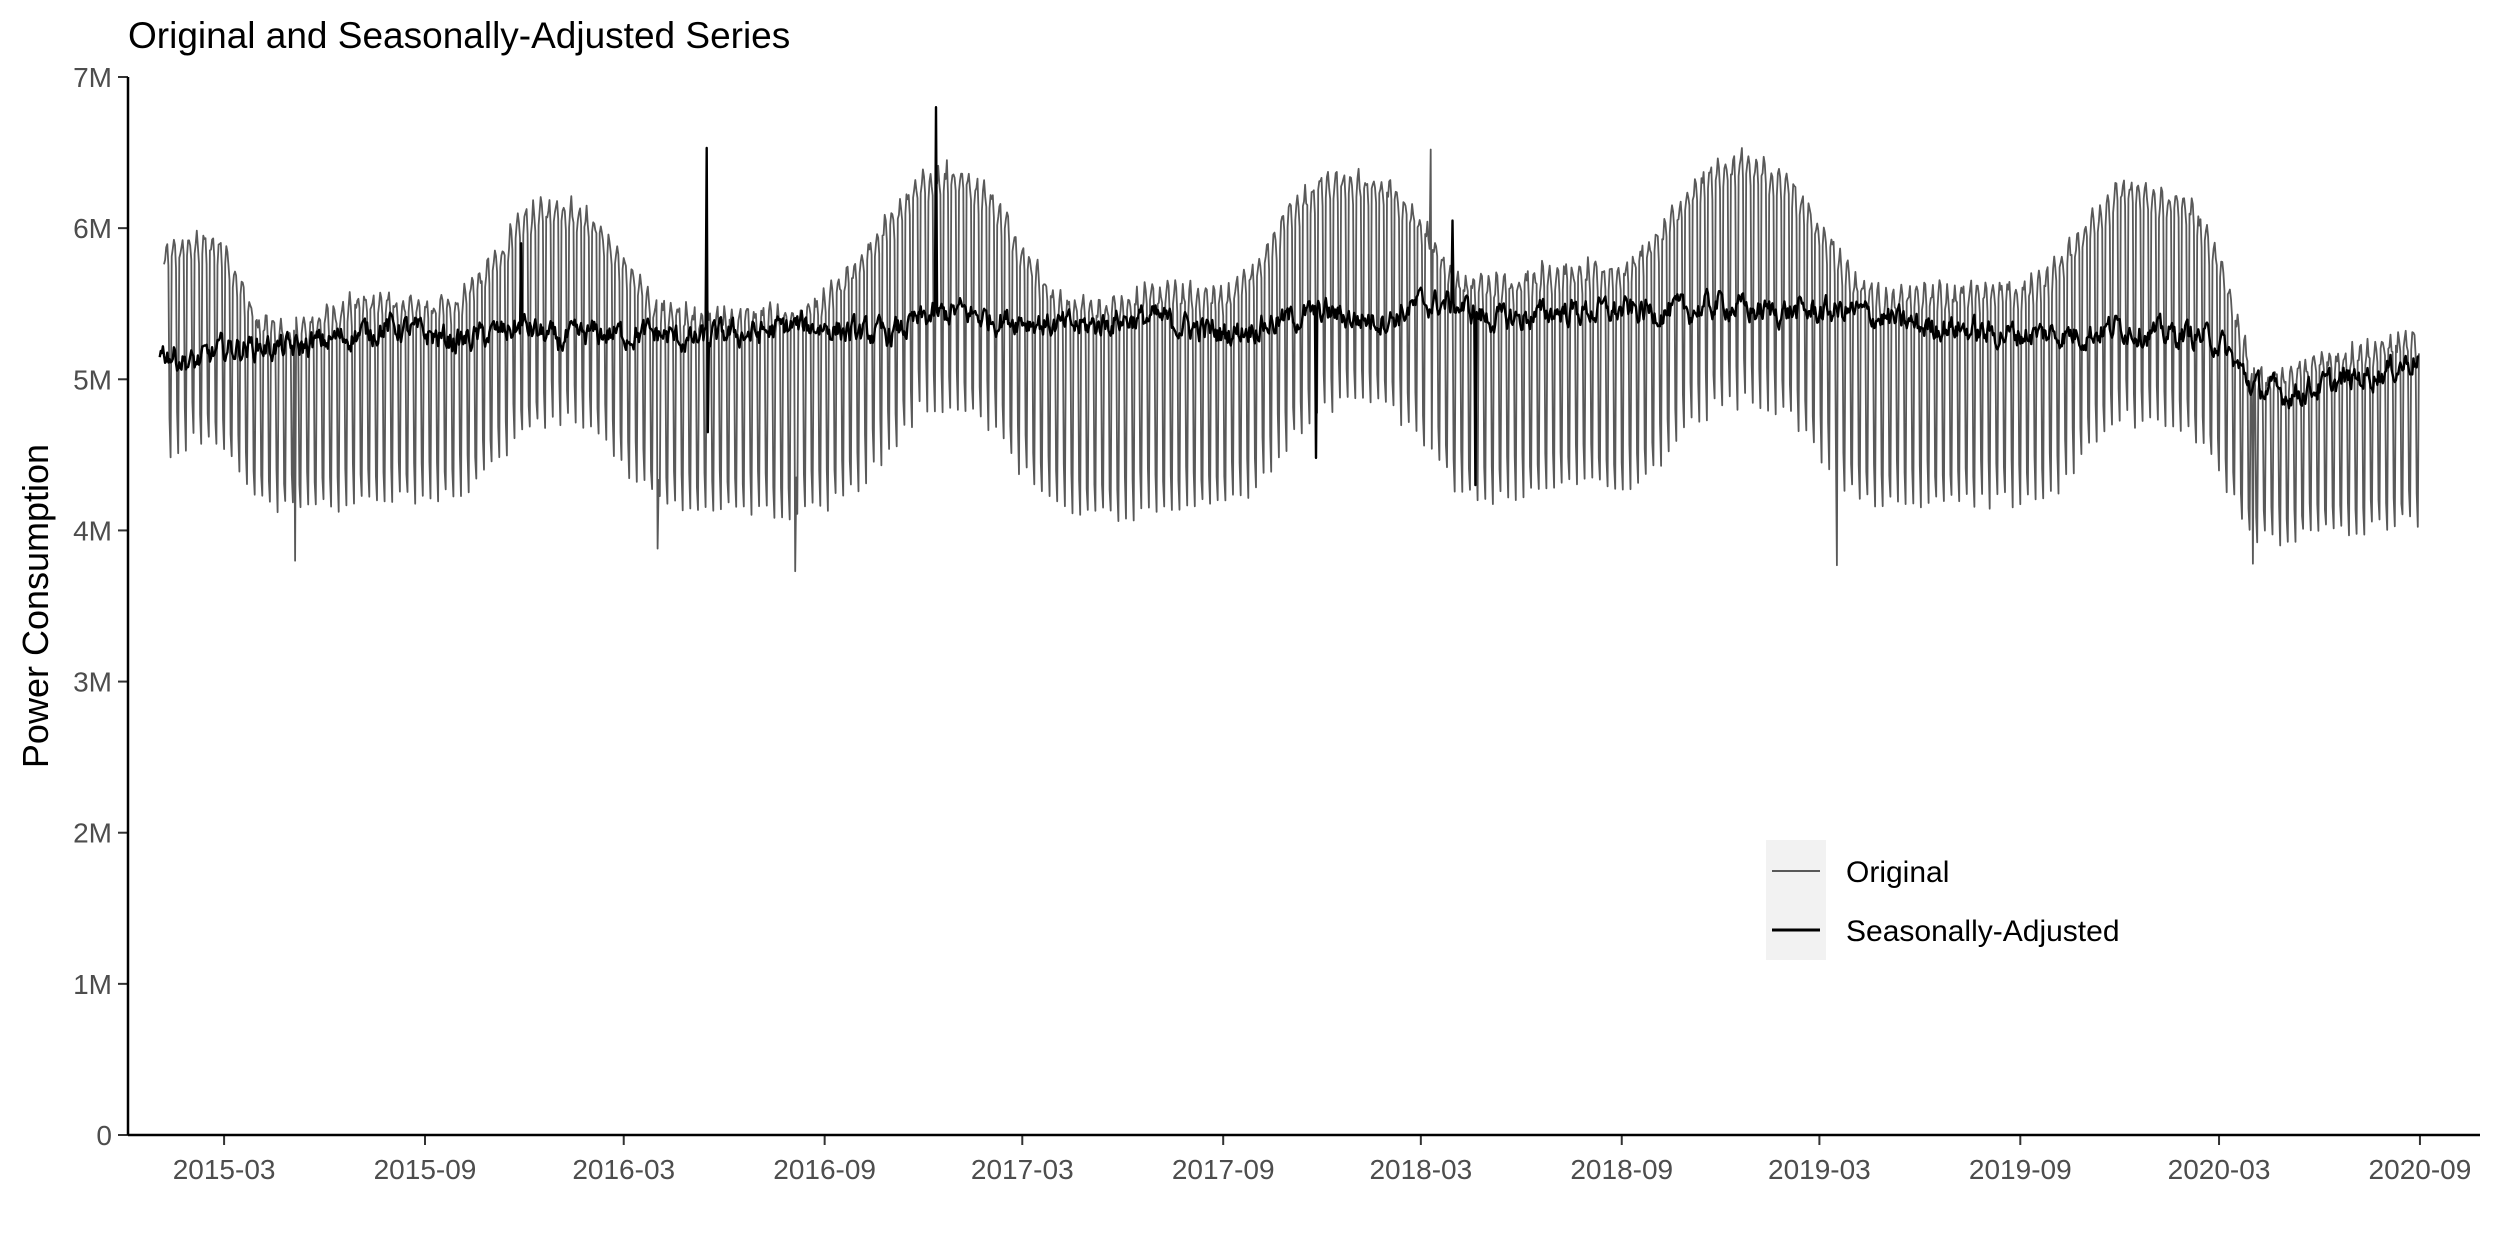  Describe the element at coordinates (224, 1169) in the screenshot. I see `x-tick-label: 2015-03` at that location.